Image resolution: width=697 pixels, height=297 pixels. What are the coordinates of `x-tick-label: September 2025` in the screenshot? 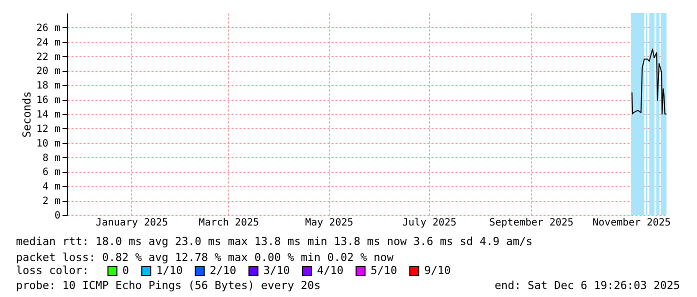 It's located at (531, 223).